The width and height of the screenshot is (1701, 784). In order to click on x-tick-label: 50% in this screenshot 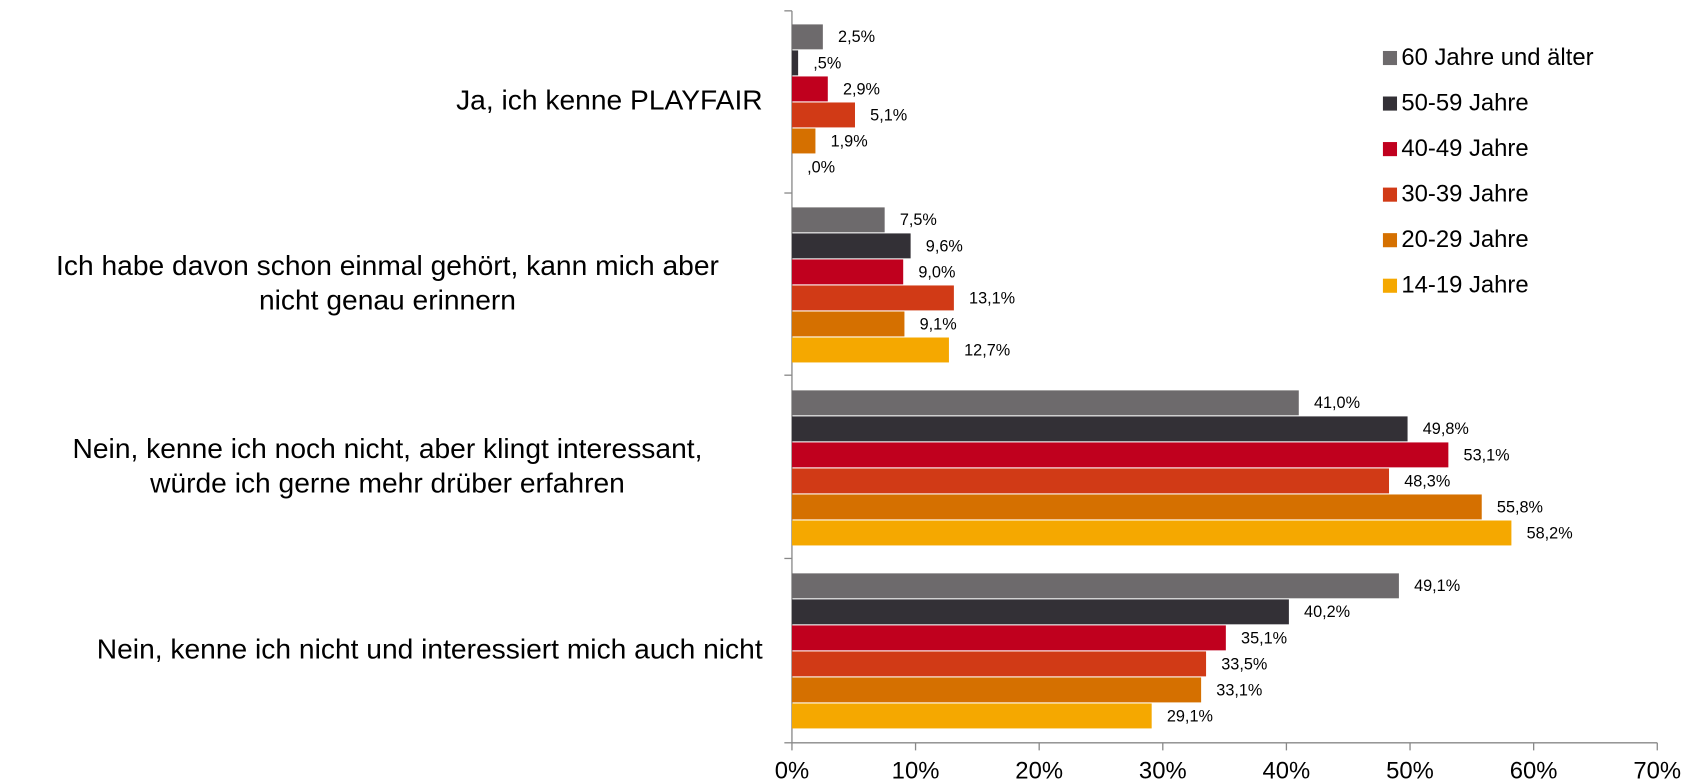, I will do `click(1410, 770)`.